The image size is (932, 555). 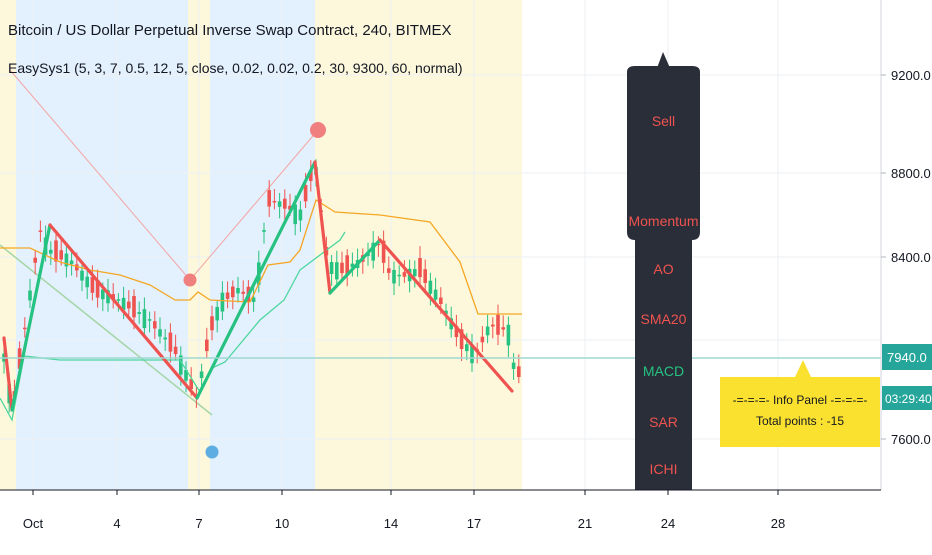 What do you see at coordinates (663, 422) in the screenshot?
I see `signal-label-5: SAR` at bounding box center [663, 422].